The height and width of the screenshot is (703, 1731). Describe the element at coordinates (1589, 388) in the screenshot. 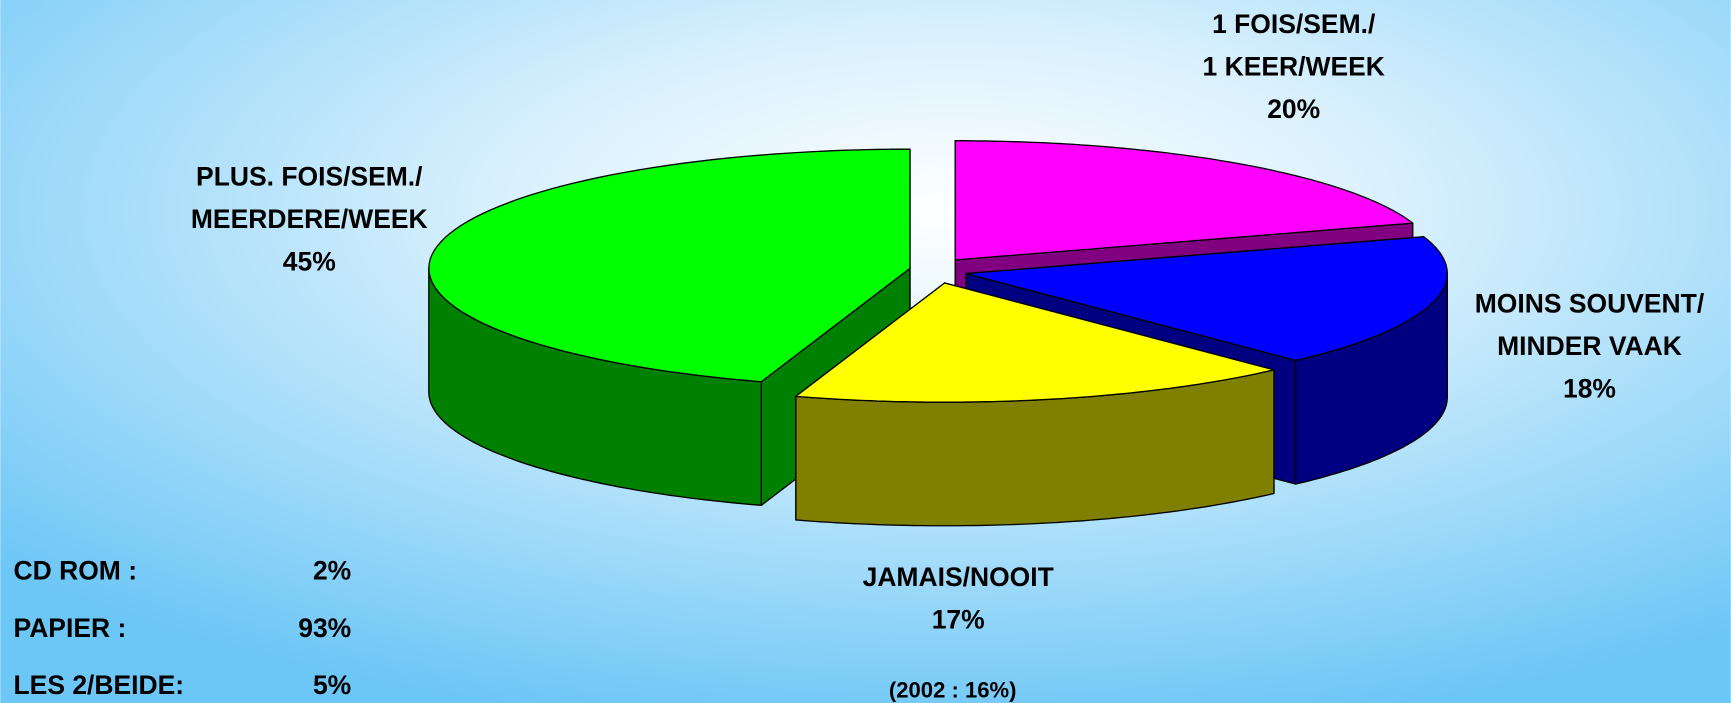

I see `slice-value-label: 18%` at that location.